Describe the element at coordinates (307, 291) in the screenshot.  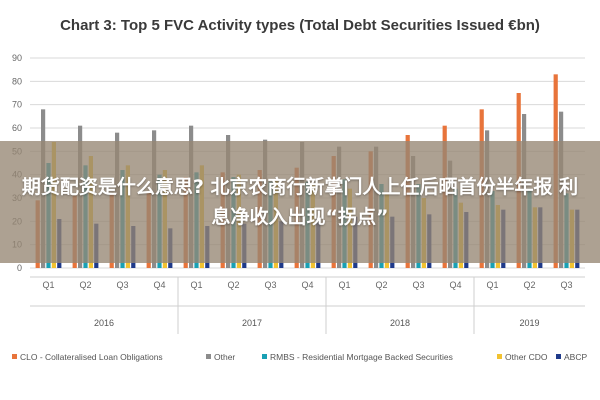
I see `x-axis-ticks: Q1 Q2 Q3 Q4 Q1 Q2 Q3 Q4 Q1 Q2 Q3 Q4 Q1 Q2 Q3` at that location.